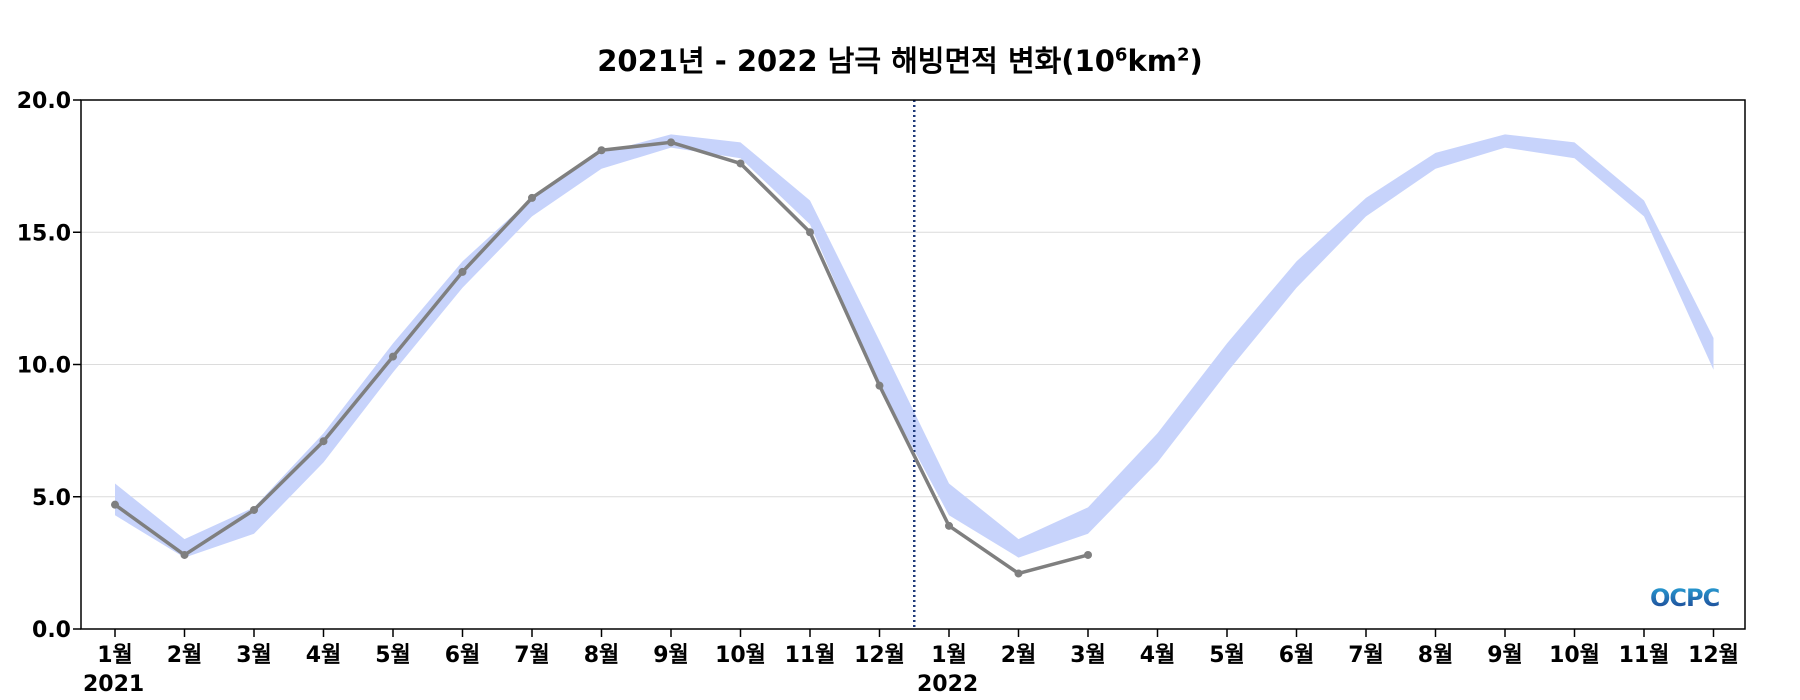 Image resolution: width=1800 pixels, height=700 pixels. What do you see at coordinates (44, 233) in the screenshot?
I see `y-tick-label: 15.0` at bounding box center [44, 233].